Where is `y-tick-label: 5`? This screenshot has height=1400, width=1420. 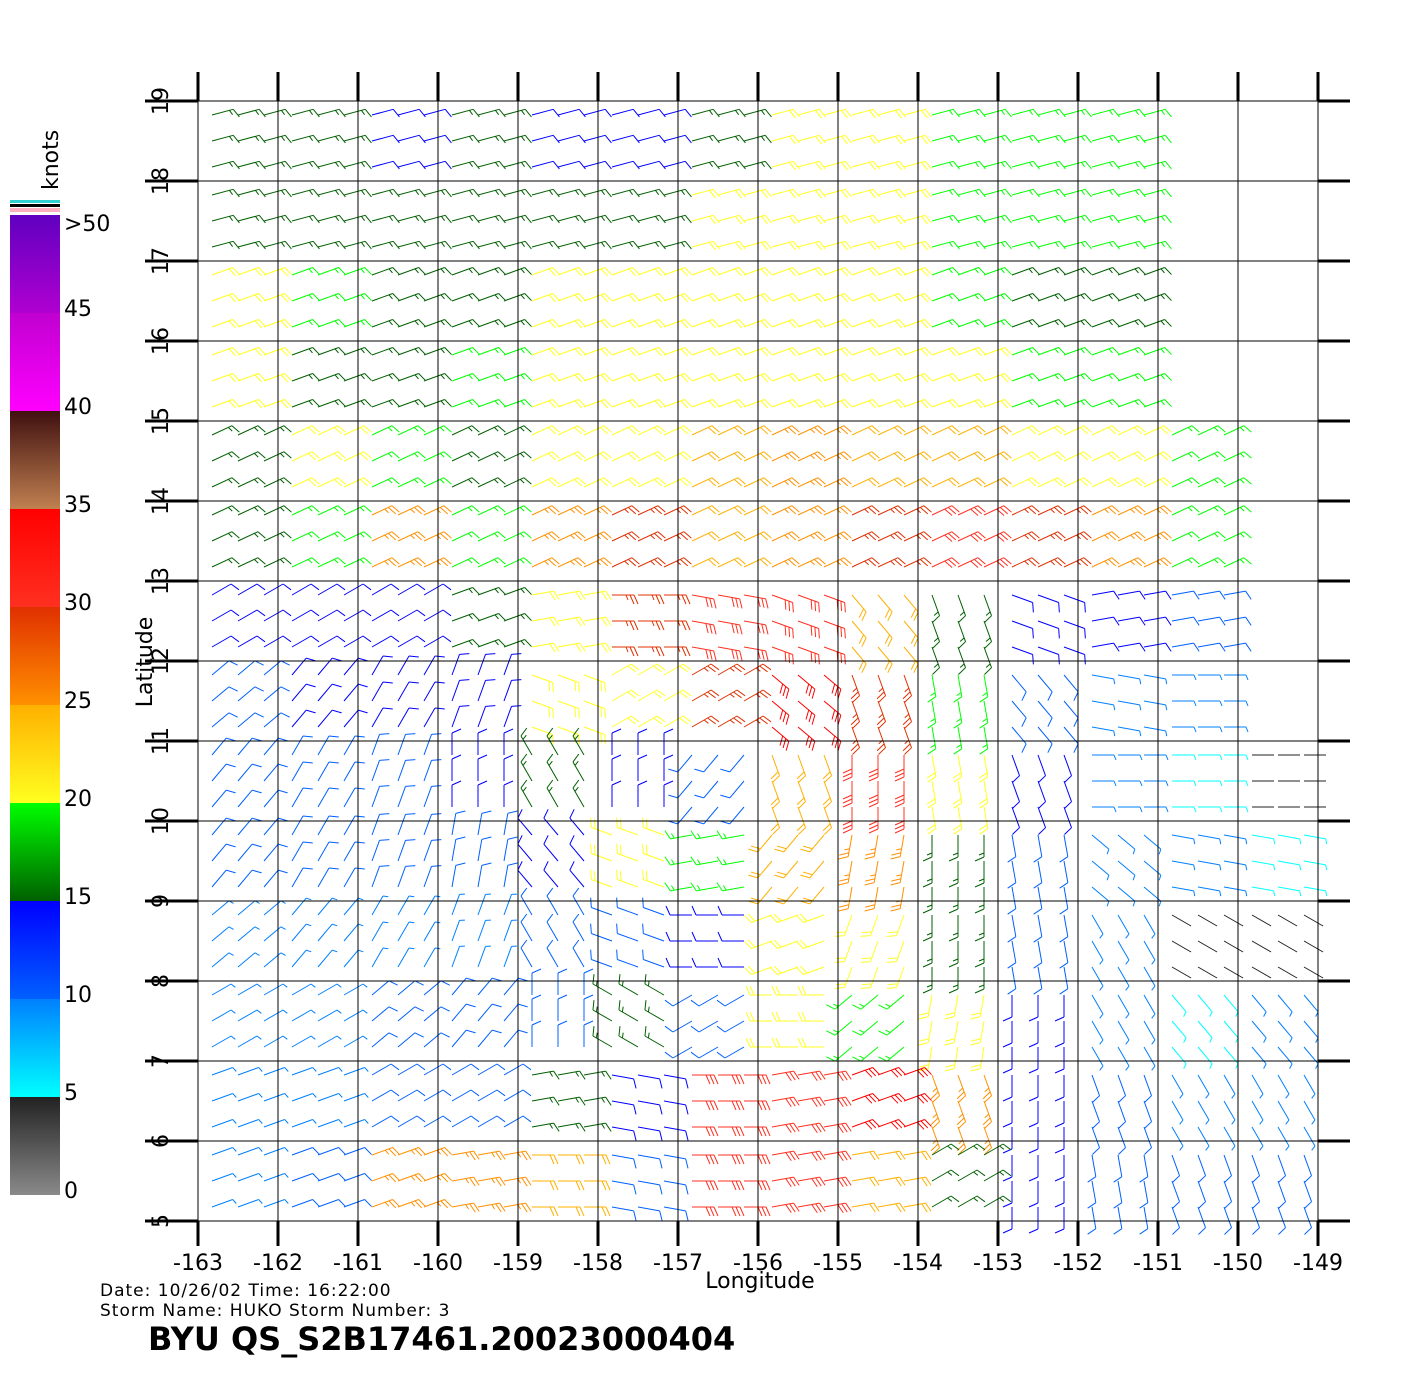
y-tick-label: 5 is located at coordinates (161, 1221).